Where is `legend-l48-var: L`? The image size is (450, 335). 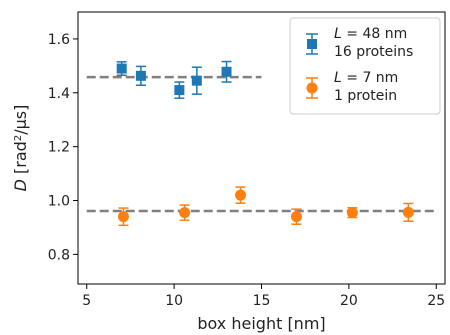
legend-l48-var: L is located at coordinates (338, 34).